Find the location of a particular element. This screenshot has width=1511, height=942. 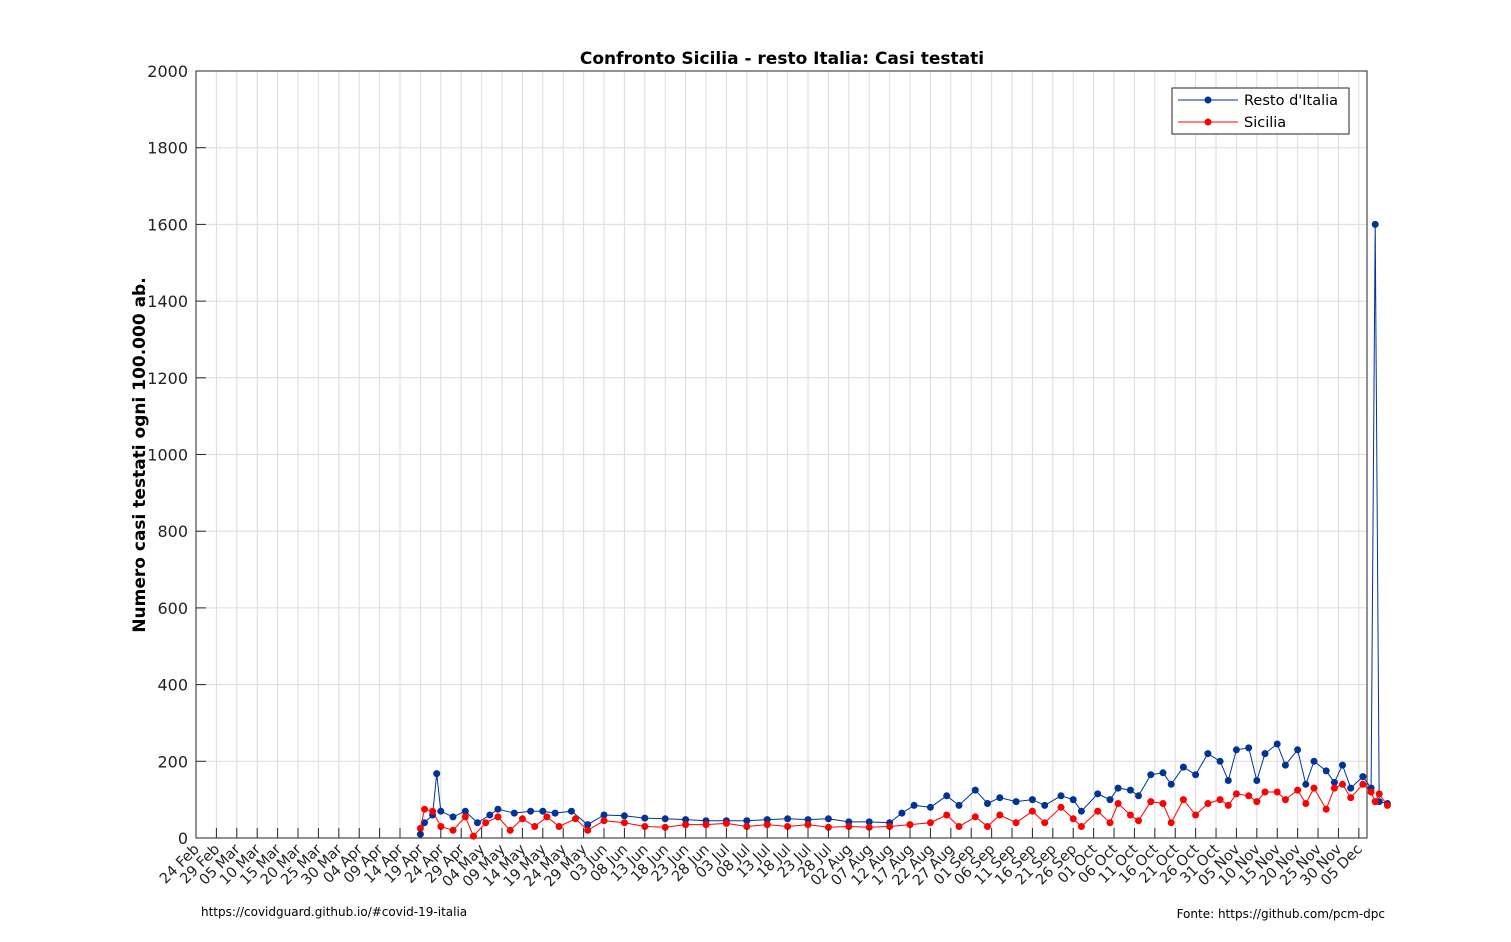

y-tick-label: 600 is located at coordinates (172, 608).